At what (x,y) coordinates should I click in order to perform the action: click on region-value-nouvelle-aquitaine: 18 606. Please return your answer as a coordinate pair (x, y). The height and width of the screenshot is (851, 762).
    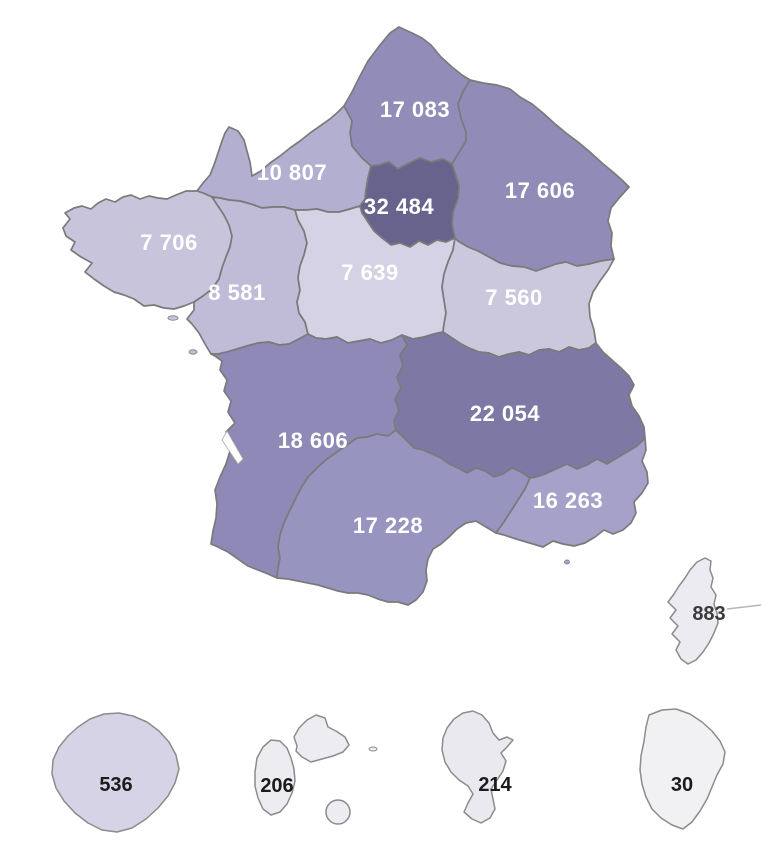
    Looking at the image, I should click on (313, 440).